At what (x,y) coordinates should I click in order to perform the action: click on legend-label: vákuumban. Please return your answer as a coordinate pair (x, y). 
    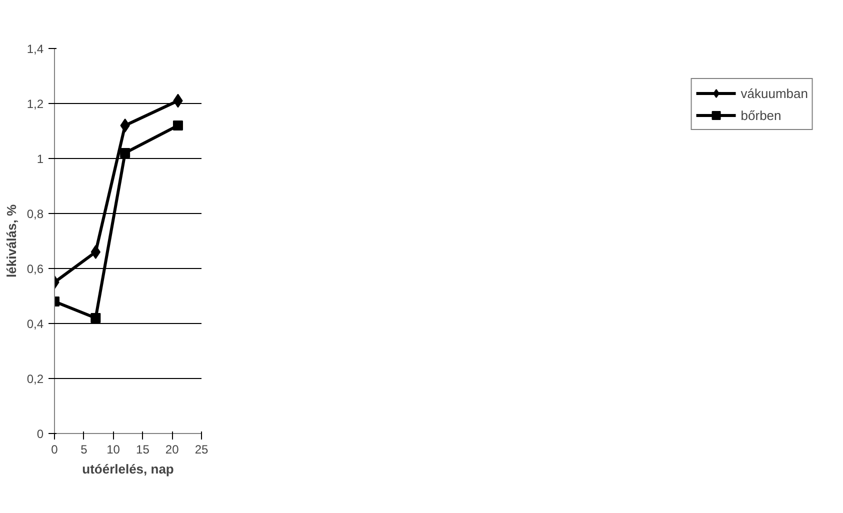
    Looking at the image, I should click on (774, 93).